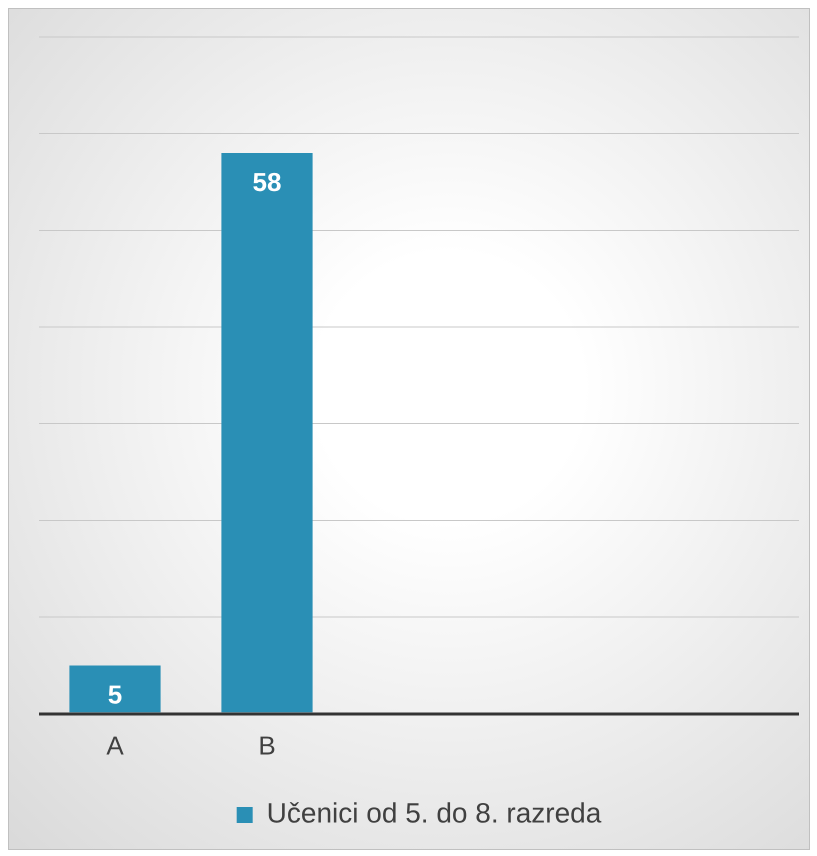 The width and height of the screenshot is (817, 856). I want to click on x-tick-label: B, so click(267, 745).